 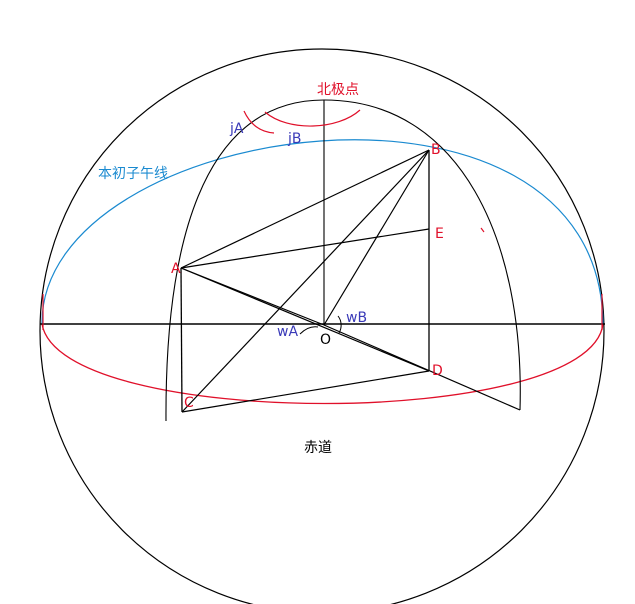 What do you see at coordinates (312, 118) in the screenshot?
I see `angle-jb-arc` at bounding box center [312, 118].